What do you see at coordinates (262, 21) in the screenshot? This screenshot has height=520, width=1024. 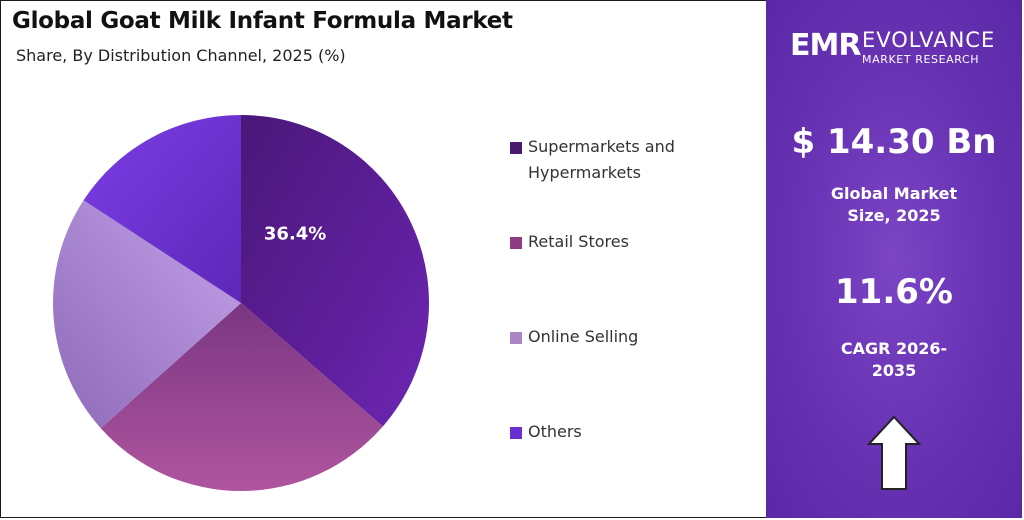 I see `chart-title: Global Goat Milk Infant Formula Market` at bounding box center [262, 21].